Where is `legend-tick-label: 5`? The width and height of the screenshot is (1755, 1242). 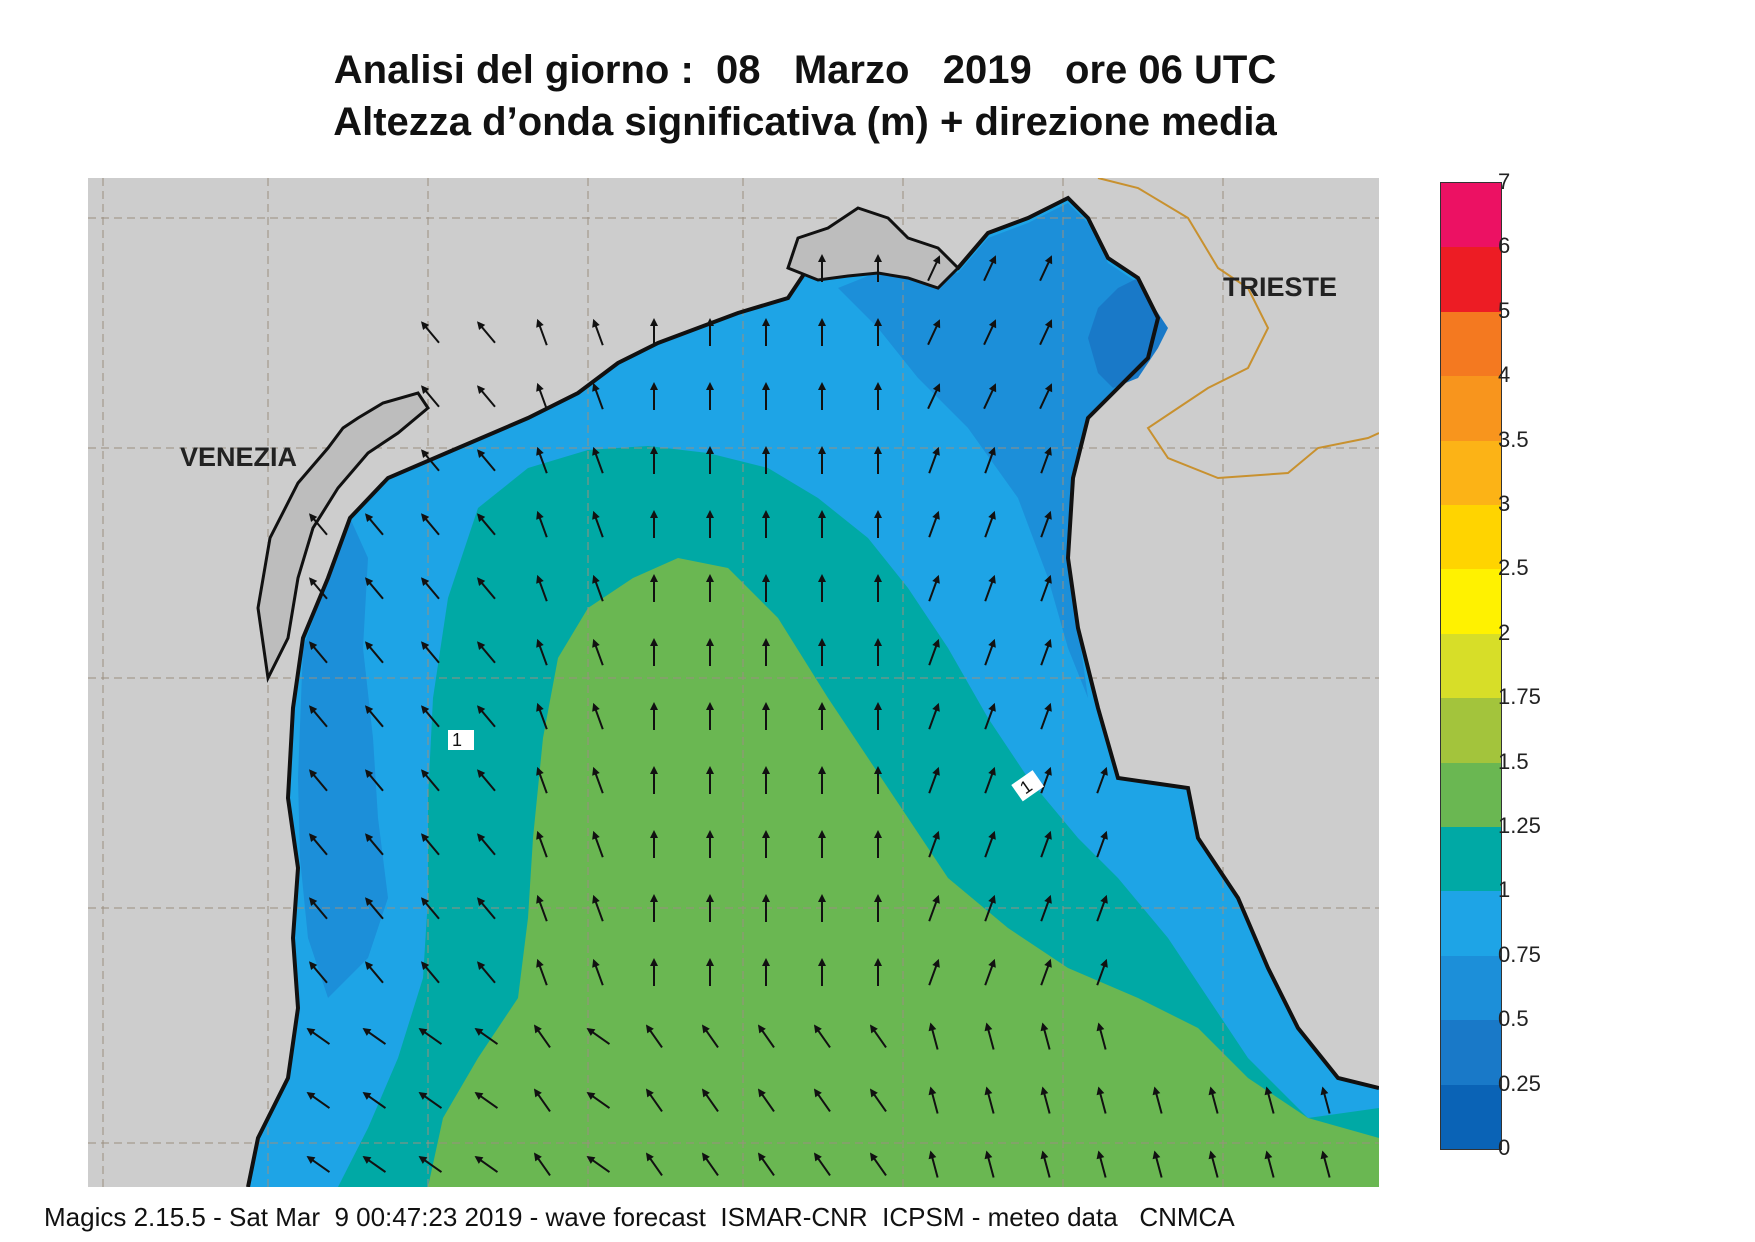 legend-tick-label: 5 is located at coordinates (1504, 310).